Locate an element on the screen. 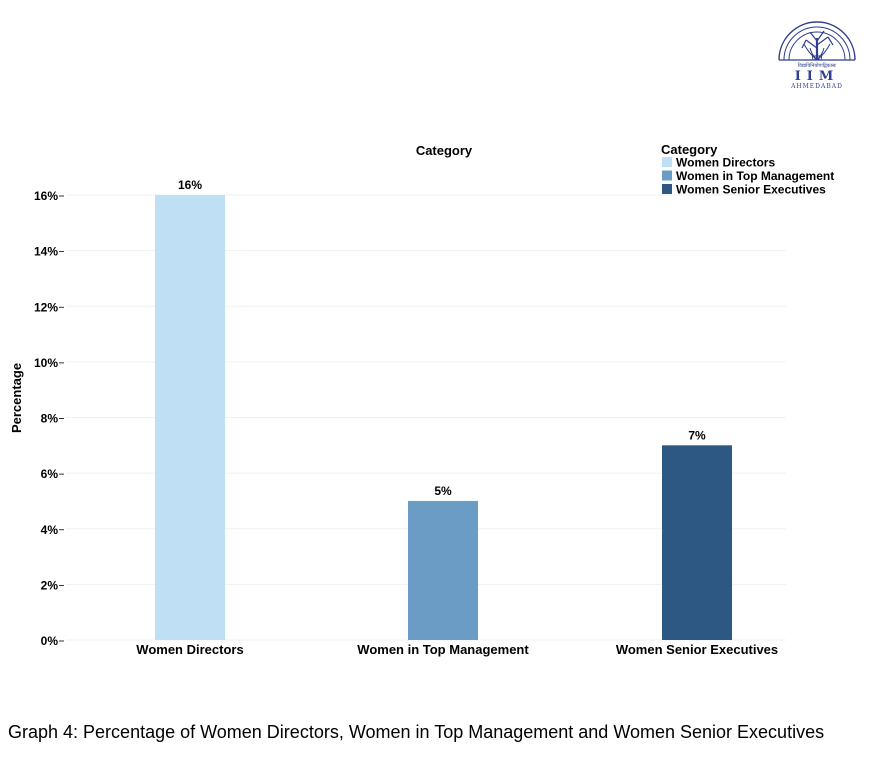  chart-title: Category is located at coordinates (444, 150).